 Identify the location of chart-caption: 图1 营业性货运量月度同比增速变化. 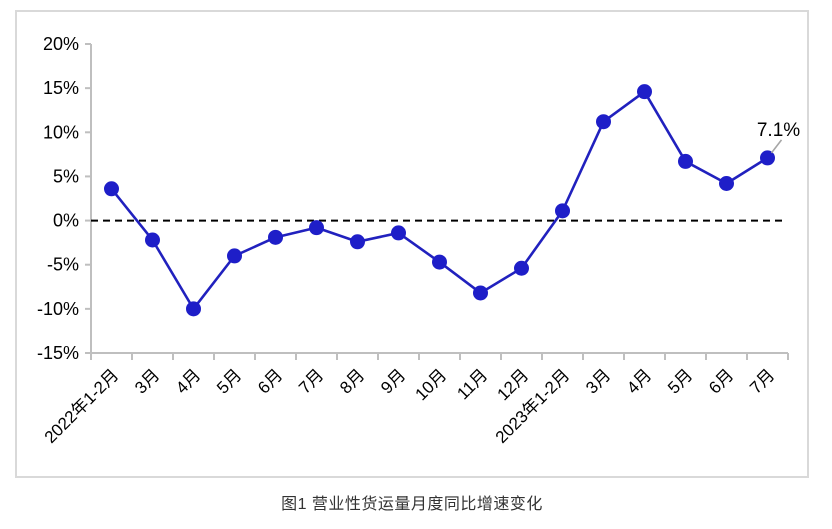
(412, 504).